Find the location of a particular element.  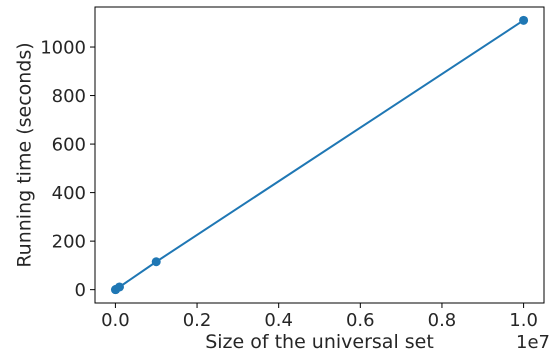

y-tick-label: 400 is located at coordinates (69, 193).